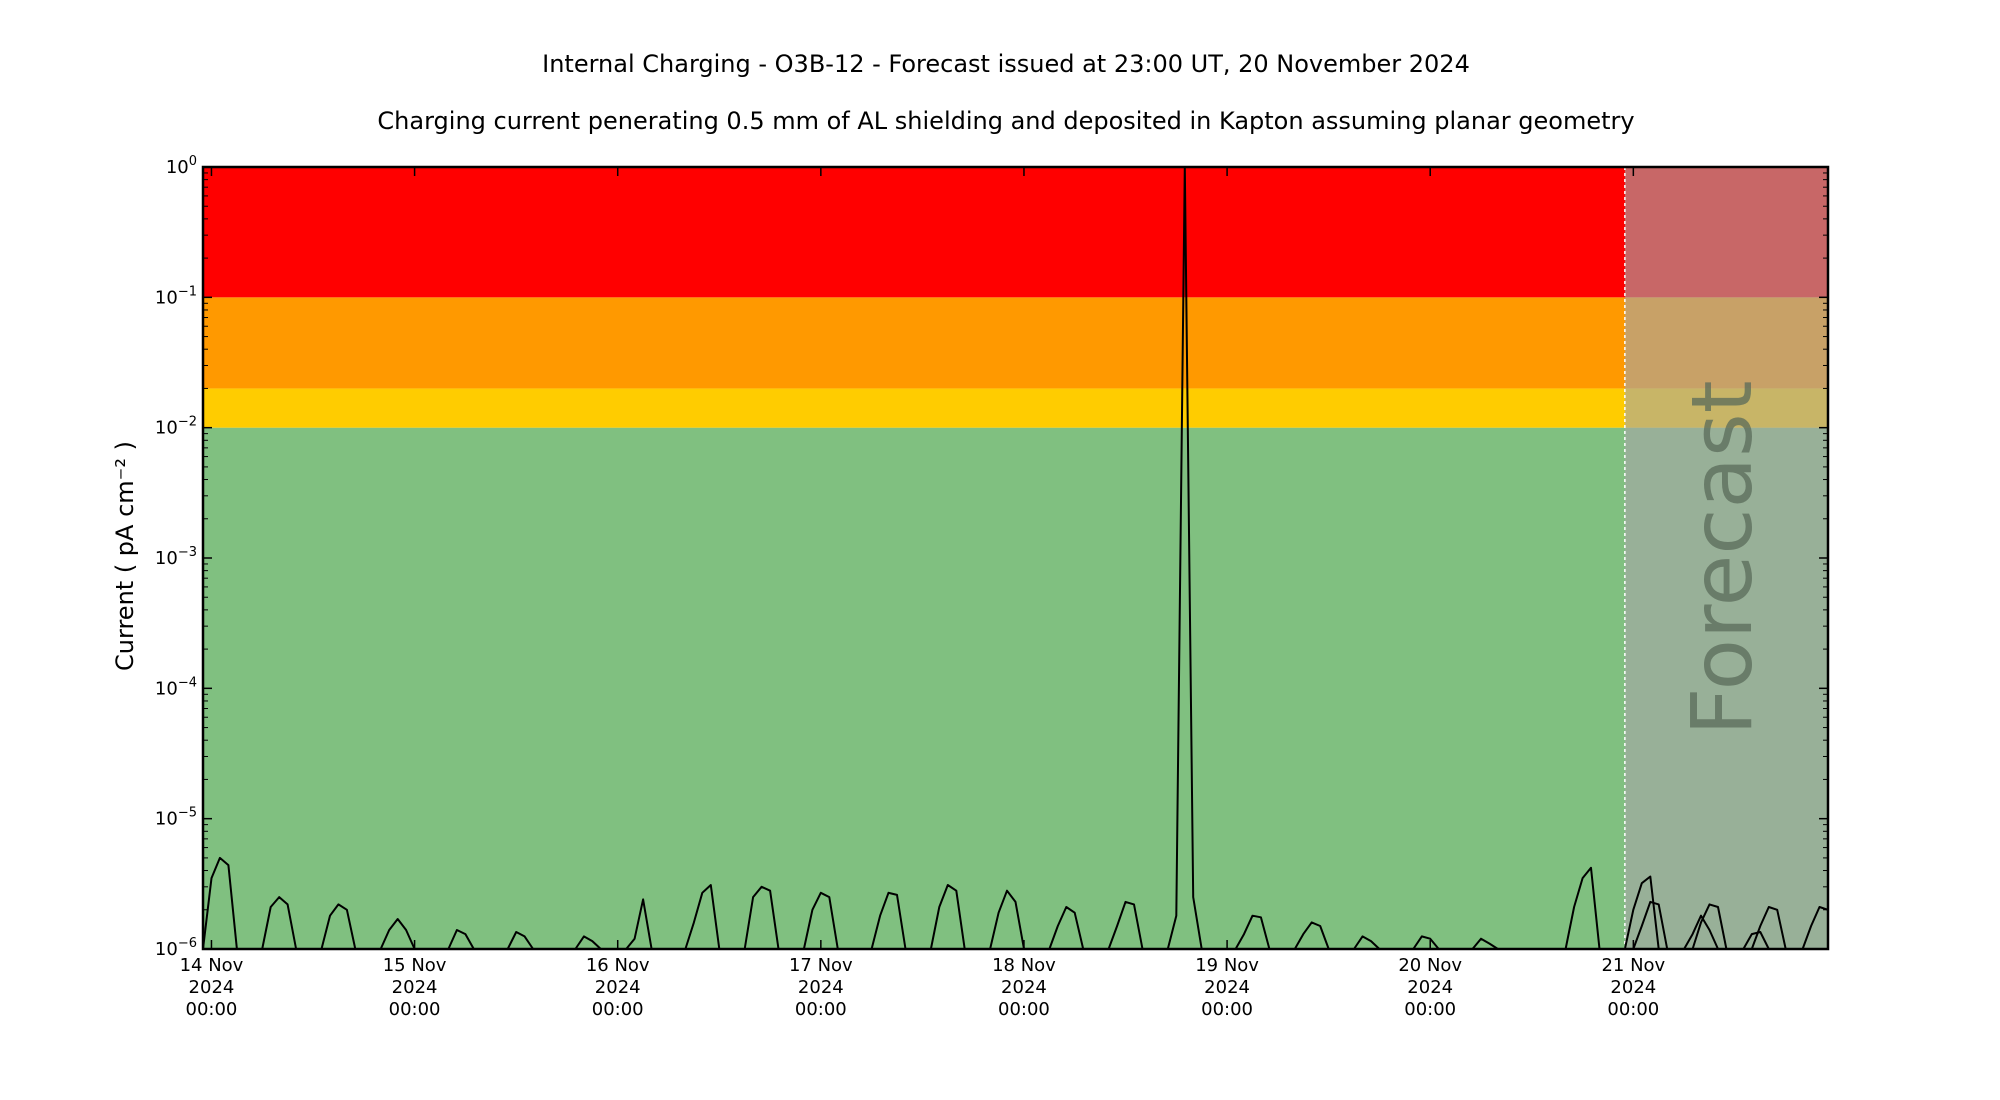 This screenshot has height=1100, width=2000. I want to click on y-tick-label: 10⁻⁴, so click(176, 687).